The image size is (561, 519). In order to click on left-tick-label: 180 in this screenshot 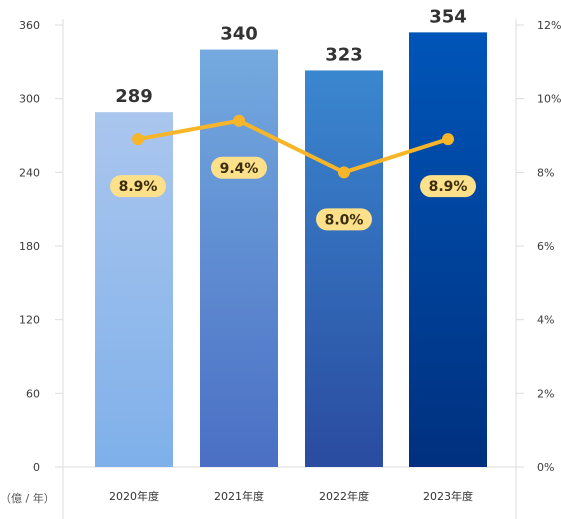, I will do `click(29, 246)`.